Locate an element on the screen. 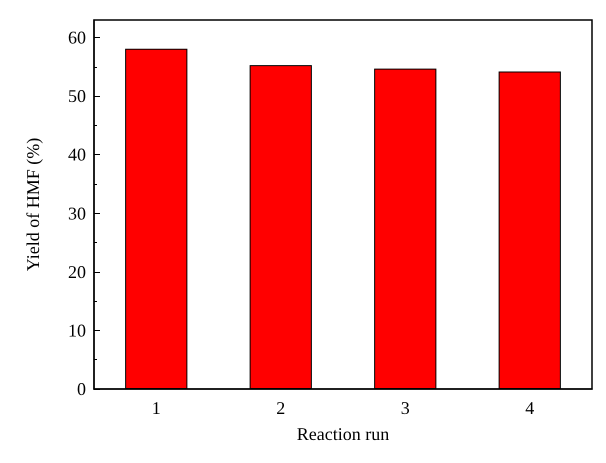 This screenshot has height=463, width=606. y-tick-label: 50 is located at coordinates (77, 96).